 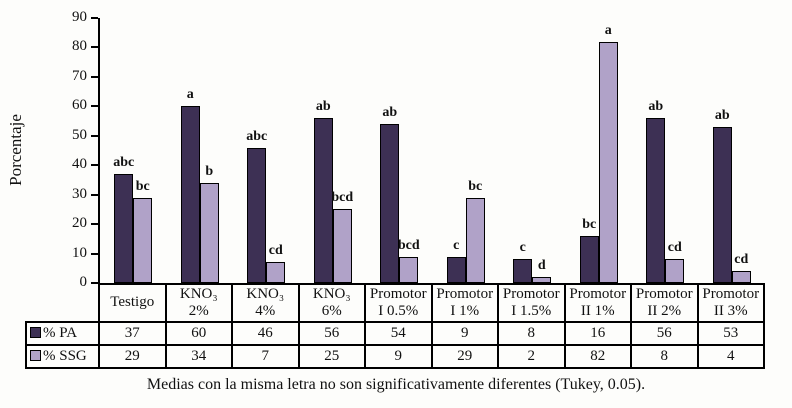 What do you see at coordinates (464, 303) in the screenshot?
I see `category-header-cell: Promotor I 1%` at bounding box center [464, 303].